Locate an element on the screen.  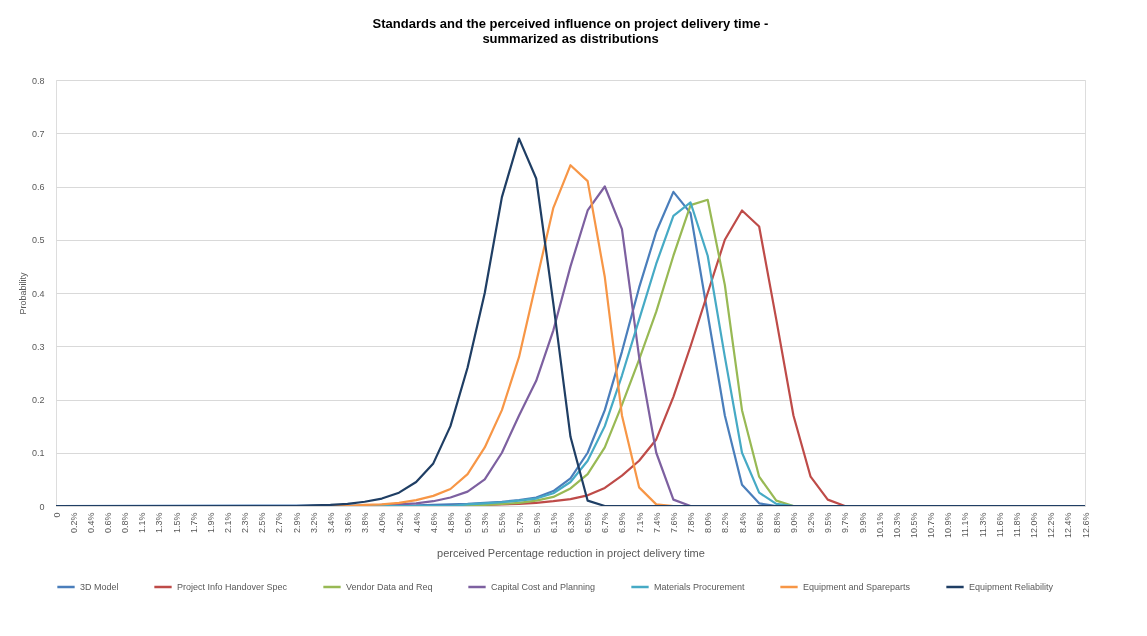
x-tick-label: 4.4% is located at coordinates (416, 523).